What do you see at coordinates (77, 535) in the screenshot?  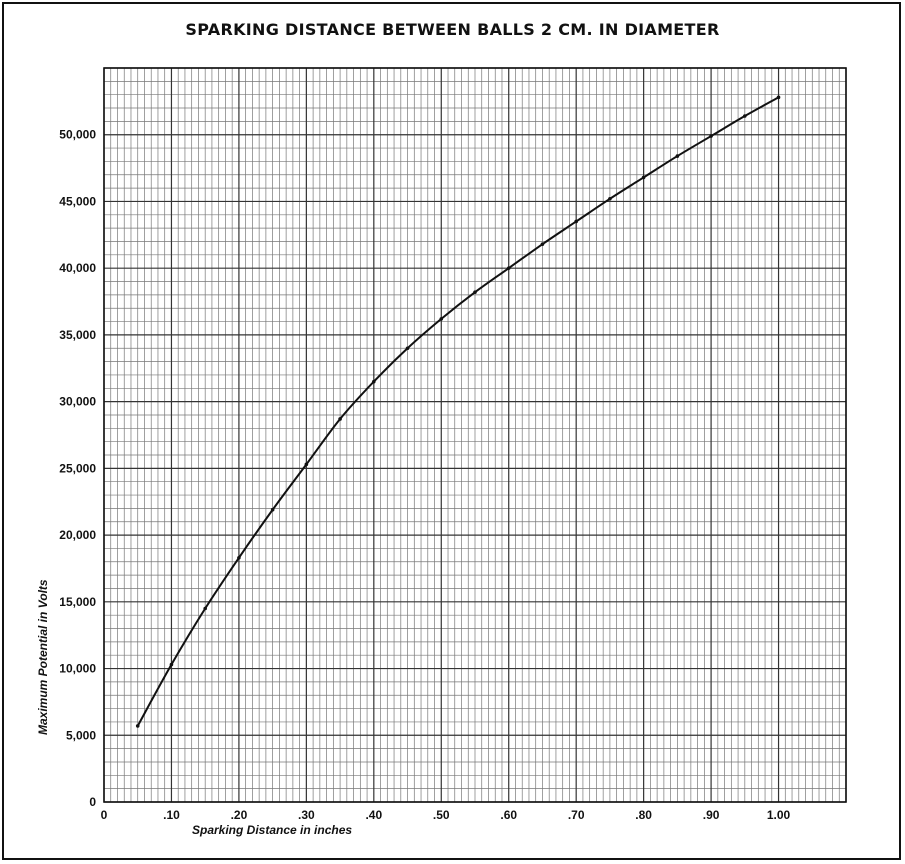 I see `y-tick-label: 20,000` at bounding box center [77, 535].